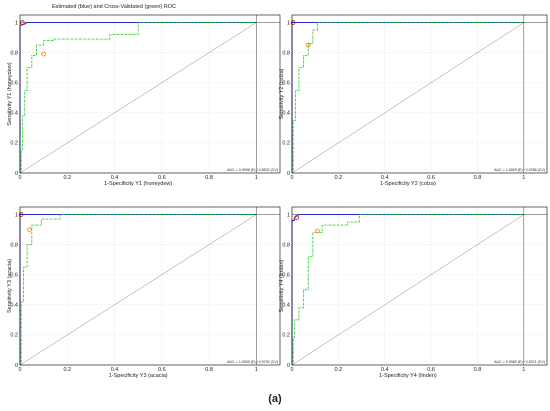  Describe the element at coordinates (408, 376) in the screenshot. I see `x-axis-label: 1-Specificity Y4 (linden)` at that location.